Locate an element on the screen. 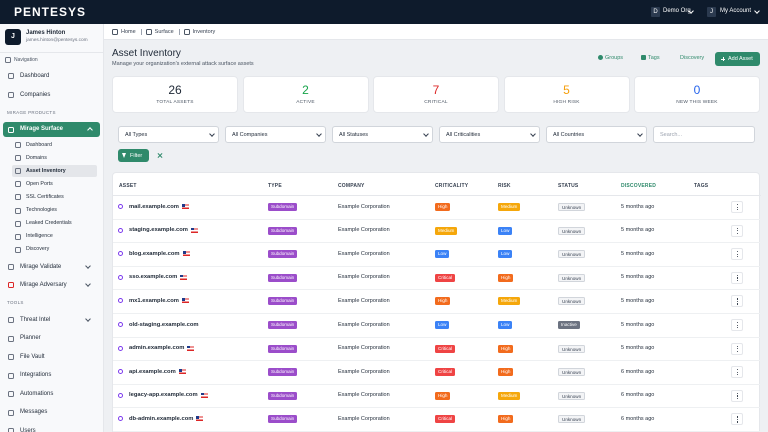 Image resolution: width=768 pixels, height=432 pixels. breadcrumb-item: Home is located at coordinates (128, 32).